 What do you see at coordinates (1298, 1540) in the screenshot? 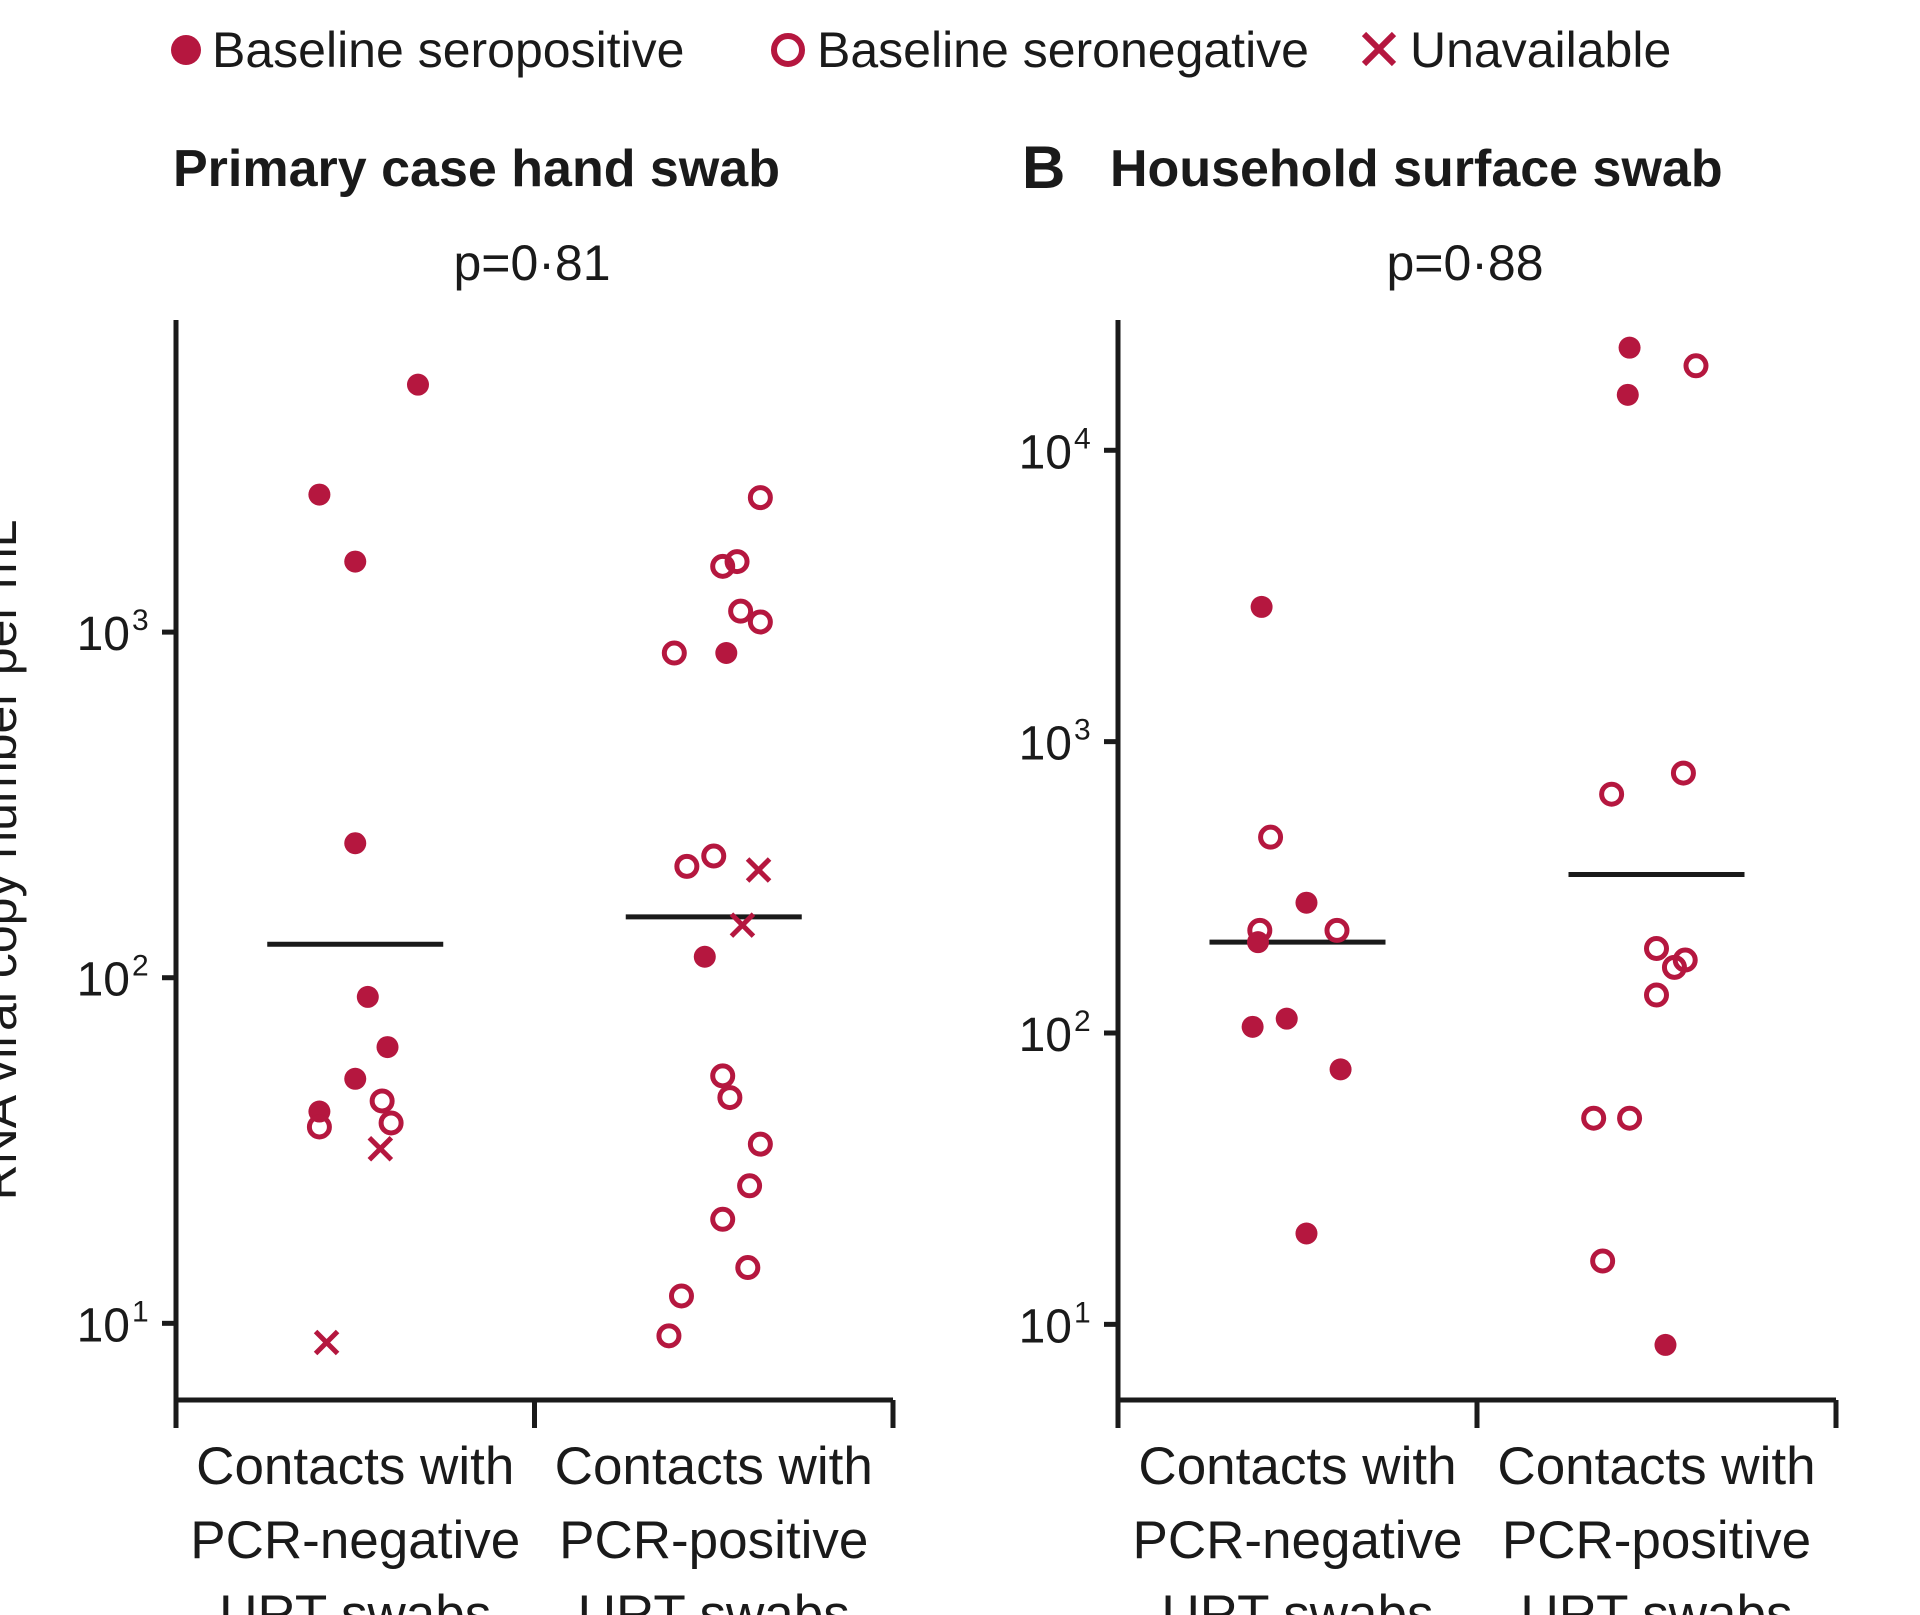
I see `panel-b-category-label: PCR-negative` at bounding box center [1298, 1540].